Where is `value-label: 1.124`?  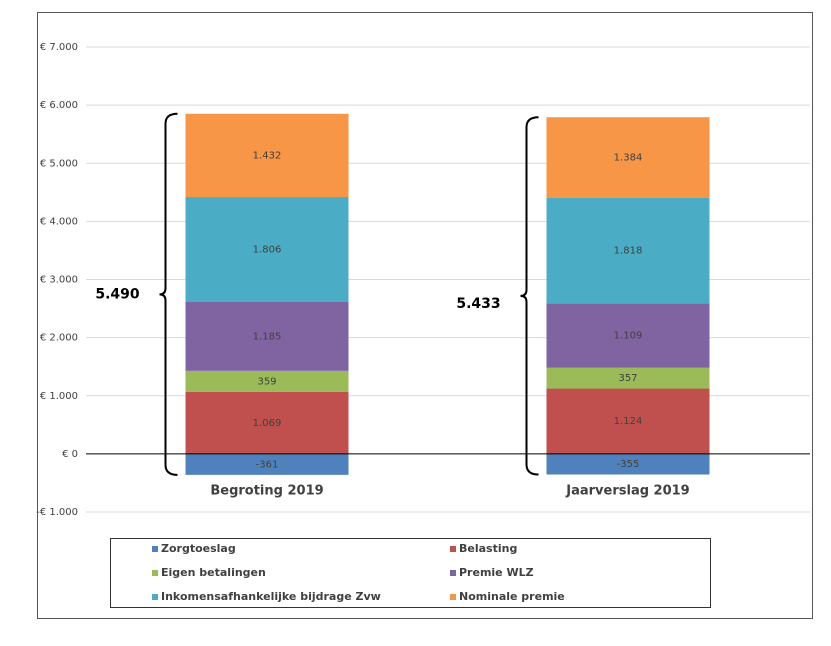
value-label: 1.124 is located at coordinates (628, 421).